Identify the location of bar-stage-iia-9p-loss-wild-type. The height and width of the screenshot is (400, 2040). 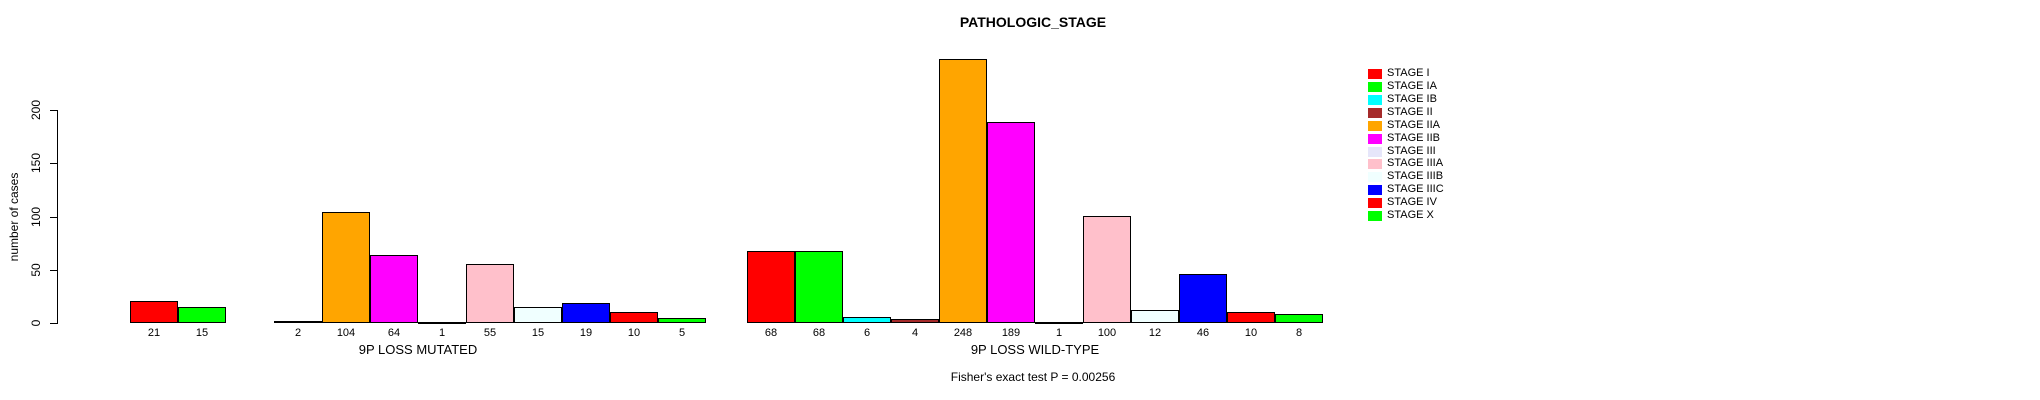
(963, 191).